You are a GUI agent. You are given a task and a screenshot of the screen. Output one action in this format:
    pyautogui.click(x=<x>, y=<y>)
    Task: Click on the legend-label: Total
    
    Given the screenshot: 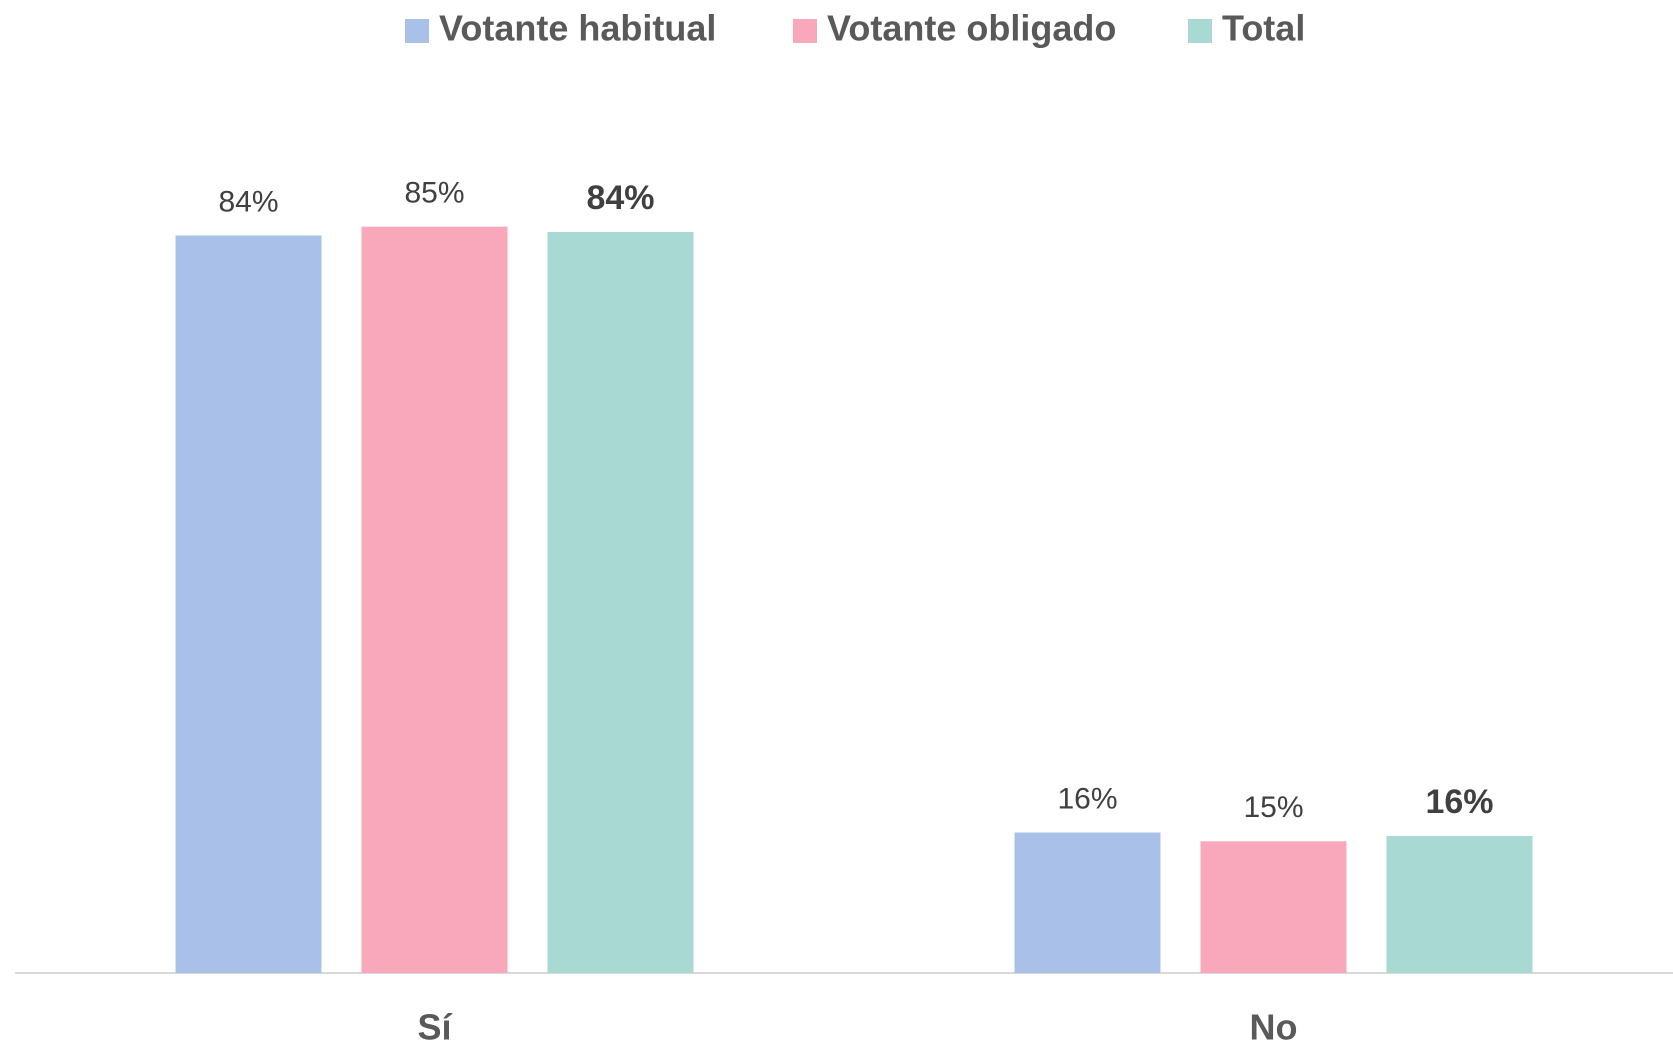 What is the action you would take?
    pyautogui.click(x=1263, y=28)
    